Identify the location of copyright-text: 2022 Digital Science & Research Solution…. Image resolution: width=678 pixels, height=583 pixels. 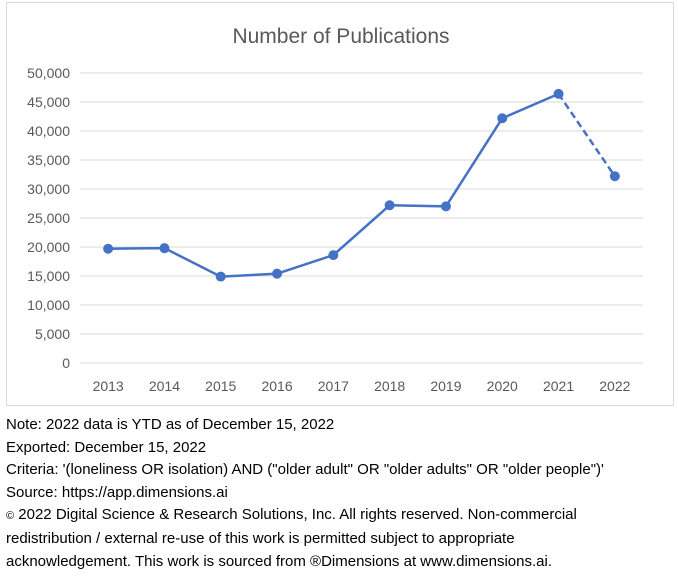
(291, 538).